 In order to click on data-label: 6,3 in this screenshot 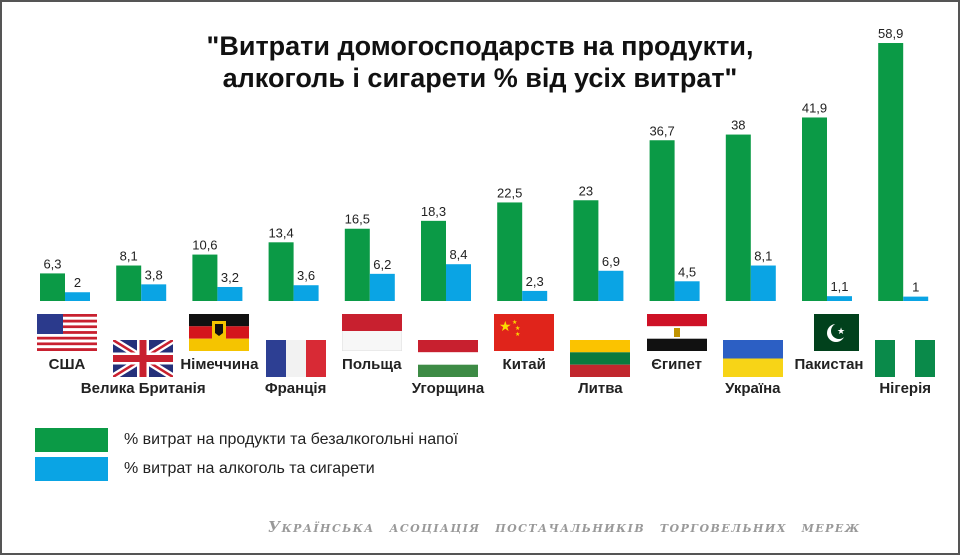, I will do `click(52, 263)`.